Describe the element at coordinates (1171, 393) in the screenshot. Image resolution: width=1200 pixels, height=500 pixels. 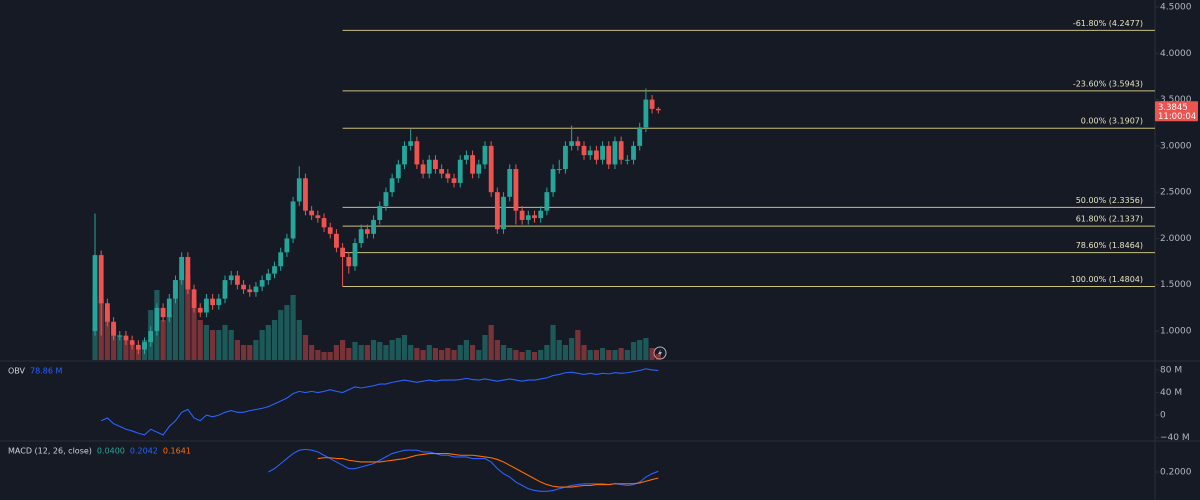
I see `y-tick-label: 40 M` at that location.